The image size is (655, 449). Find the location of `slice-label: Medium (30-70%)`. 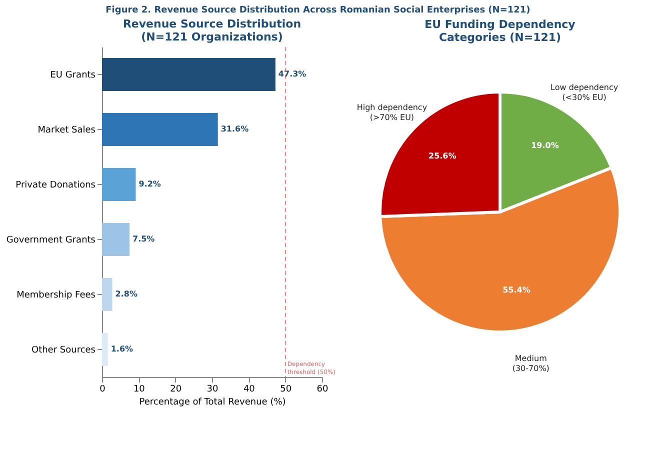

slice-label: Medium (30-70%) is located at coordinates (531, 363).